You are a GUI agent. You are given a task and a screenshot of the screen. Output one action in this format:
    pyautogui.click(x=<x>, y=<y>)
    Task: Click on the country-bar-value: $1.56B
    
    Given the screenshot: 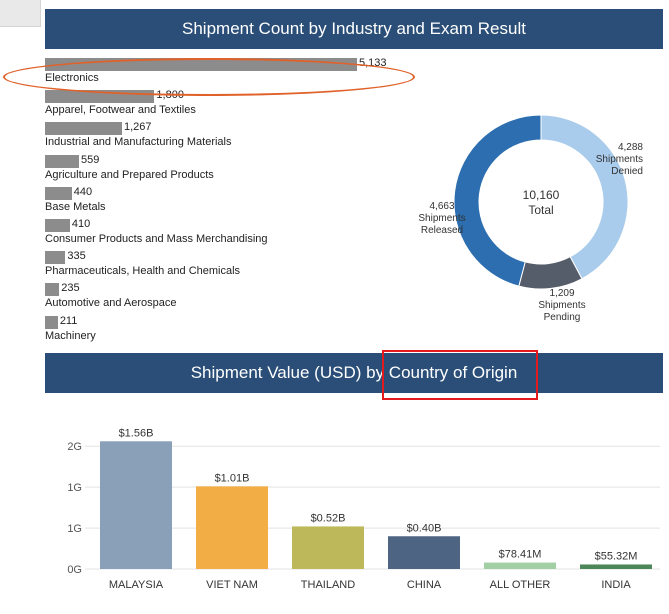 What is the action you would take?
    pyautogui.click(x=136, y=433)
    